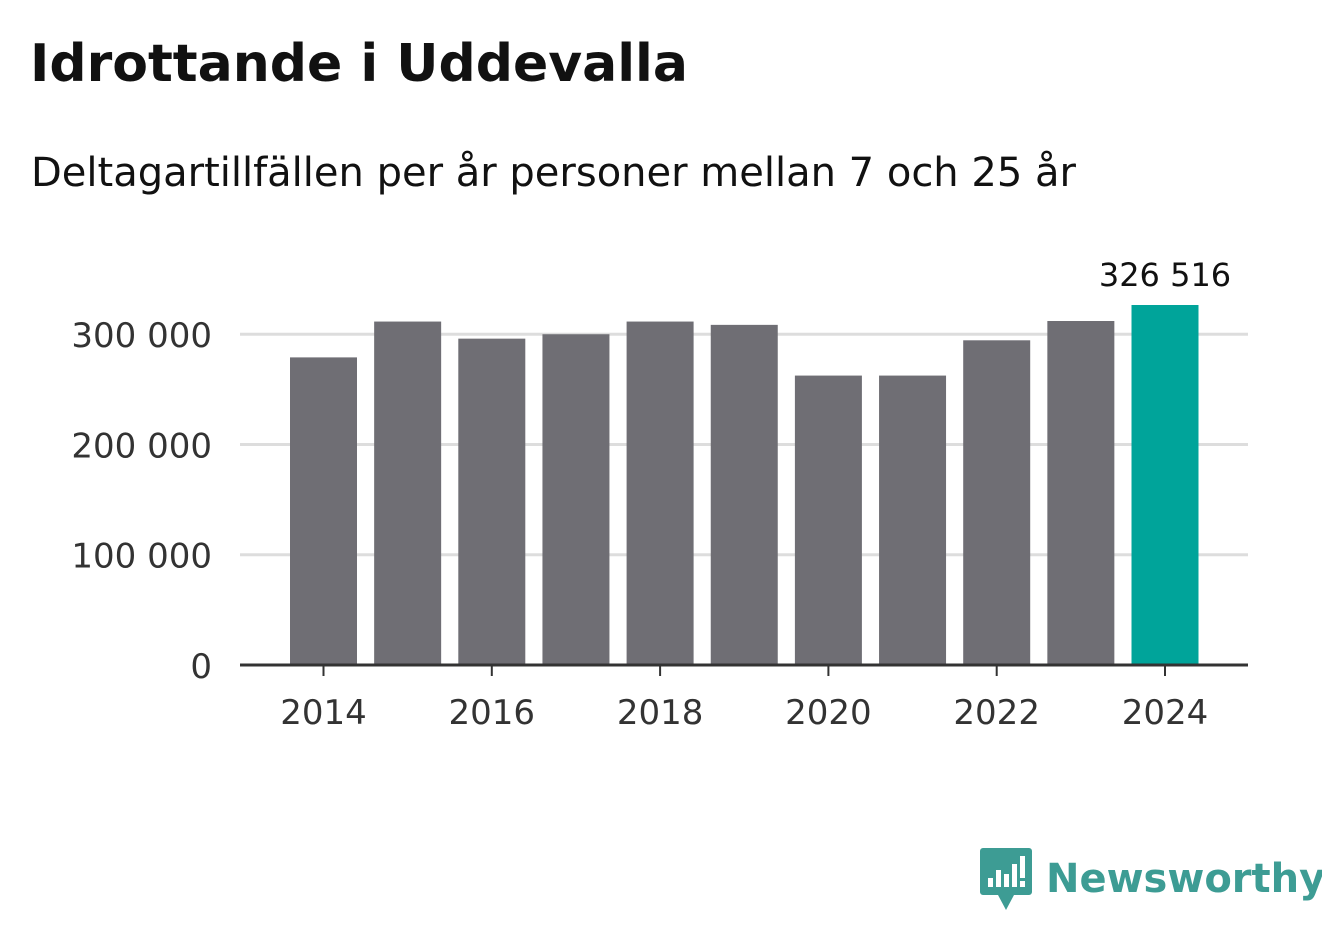  I want to click on bar-2023, so click(1081, 493).